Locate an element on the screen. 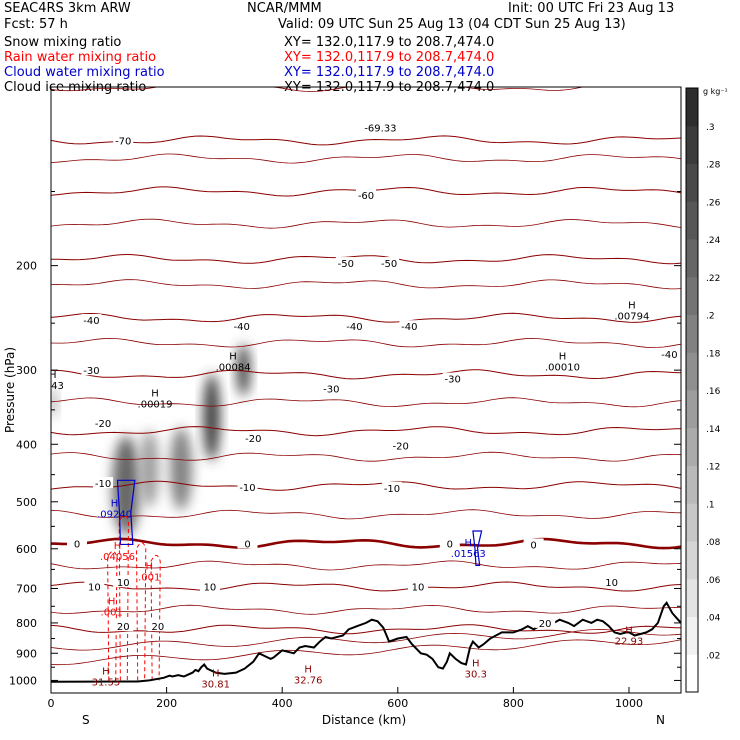 Image resolution: width=740 pixels, height=740 pixels. colorbar-unit: g kg⁻¹ is located at coordinates (715, 91).